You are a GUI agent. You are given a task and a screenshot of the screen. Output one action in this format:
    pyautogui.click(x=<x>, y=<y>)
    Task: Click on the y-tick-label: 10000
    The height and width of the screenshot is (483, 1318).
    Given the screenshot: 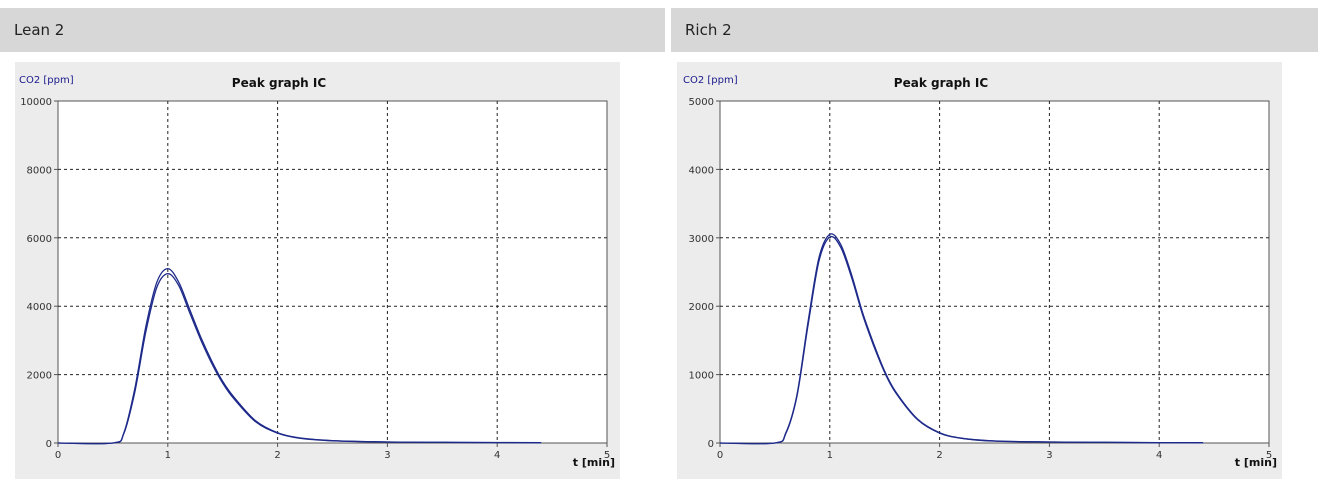 What is the action you would take?
    pyautogui.click(x=36, y=102)
    